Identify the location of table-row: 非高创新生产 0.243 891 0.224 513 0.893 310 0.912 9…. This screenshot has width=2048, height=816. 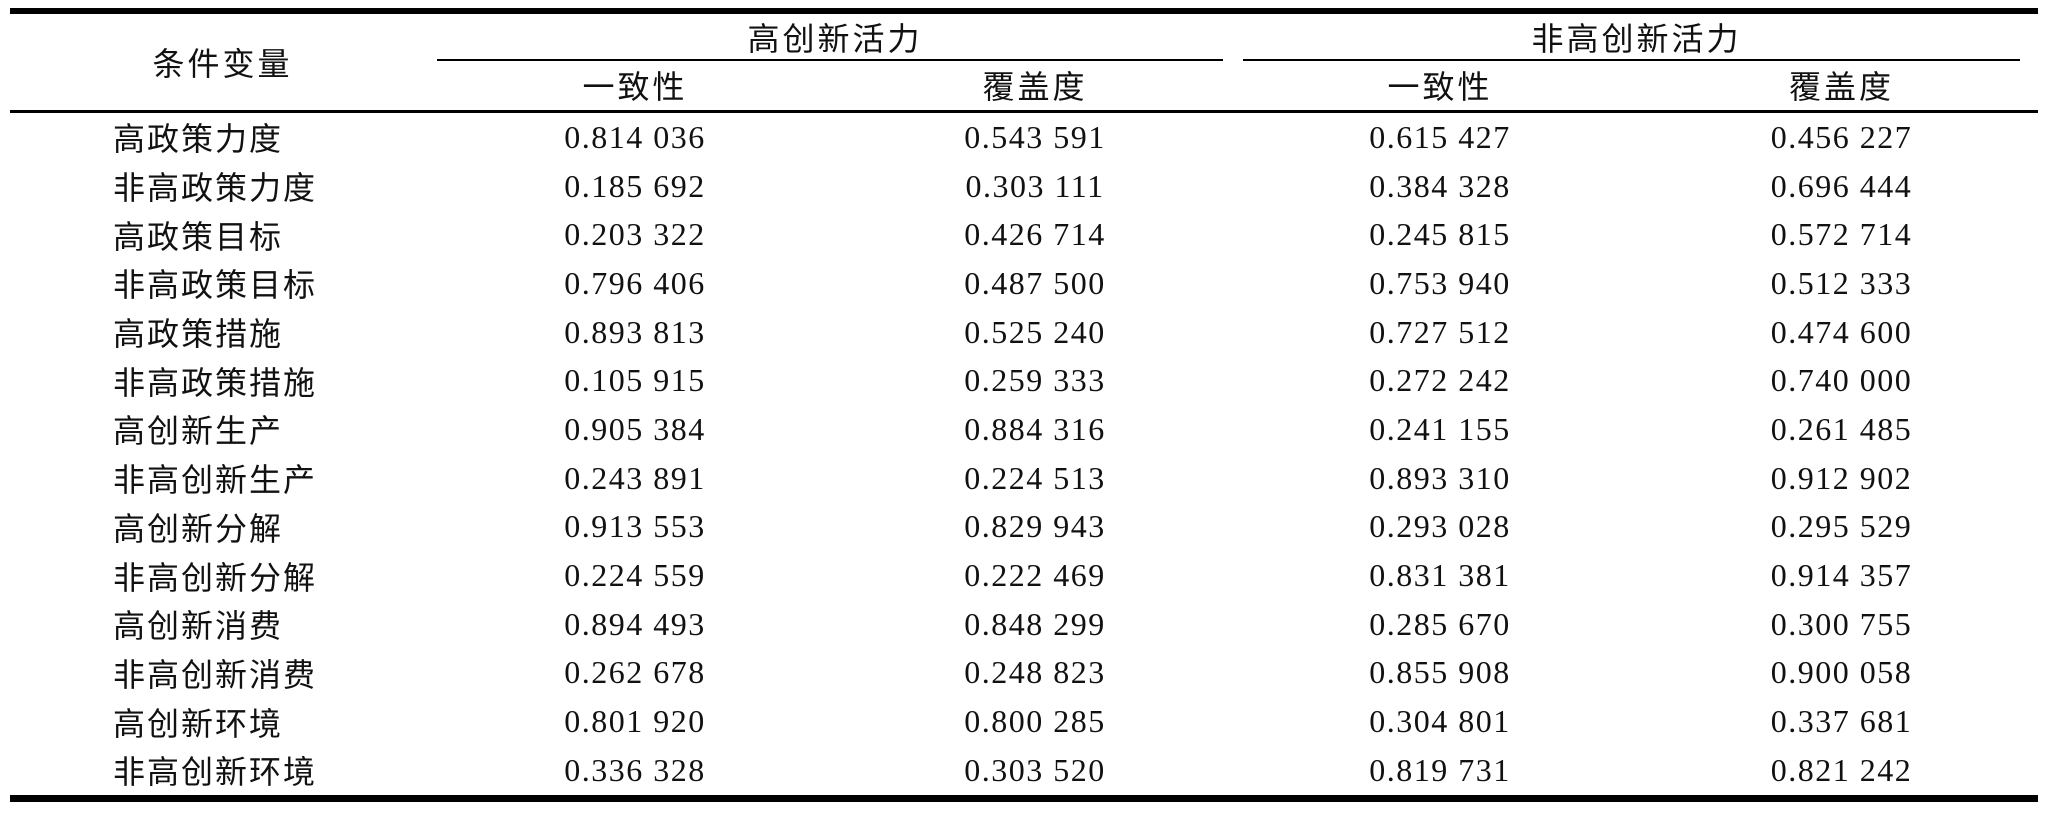
(1024, 478).